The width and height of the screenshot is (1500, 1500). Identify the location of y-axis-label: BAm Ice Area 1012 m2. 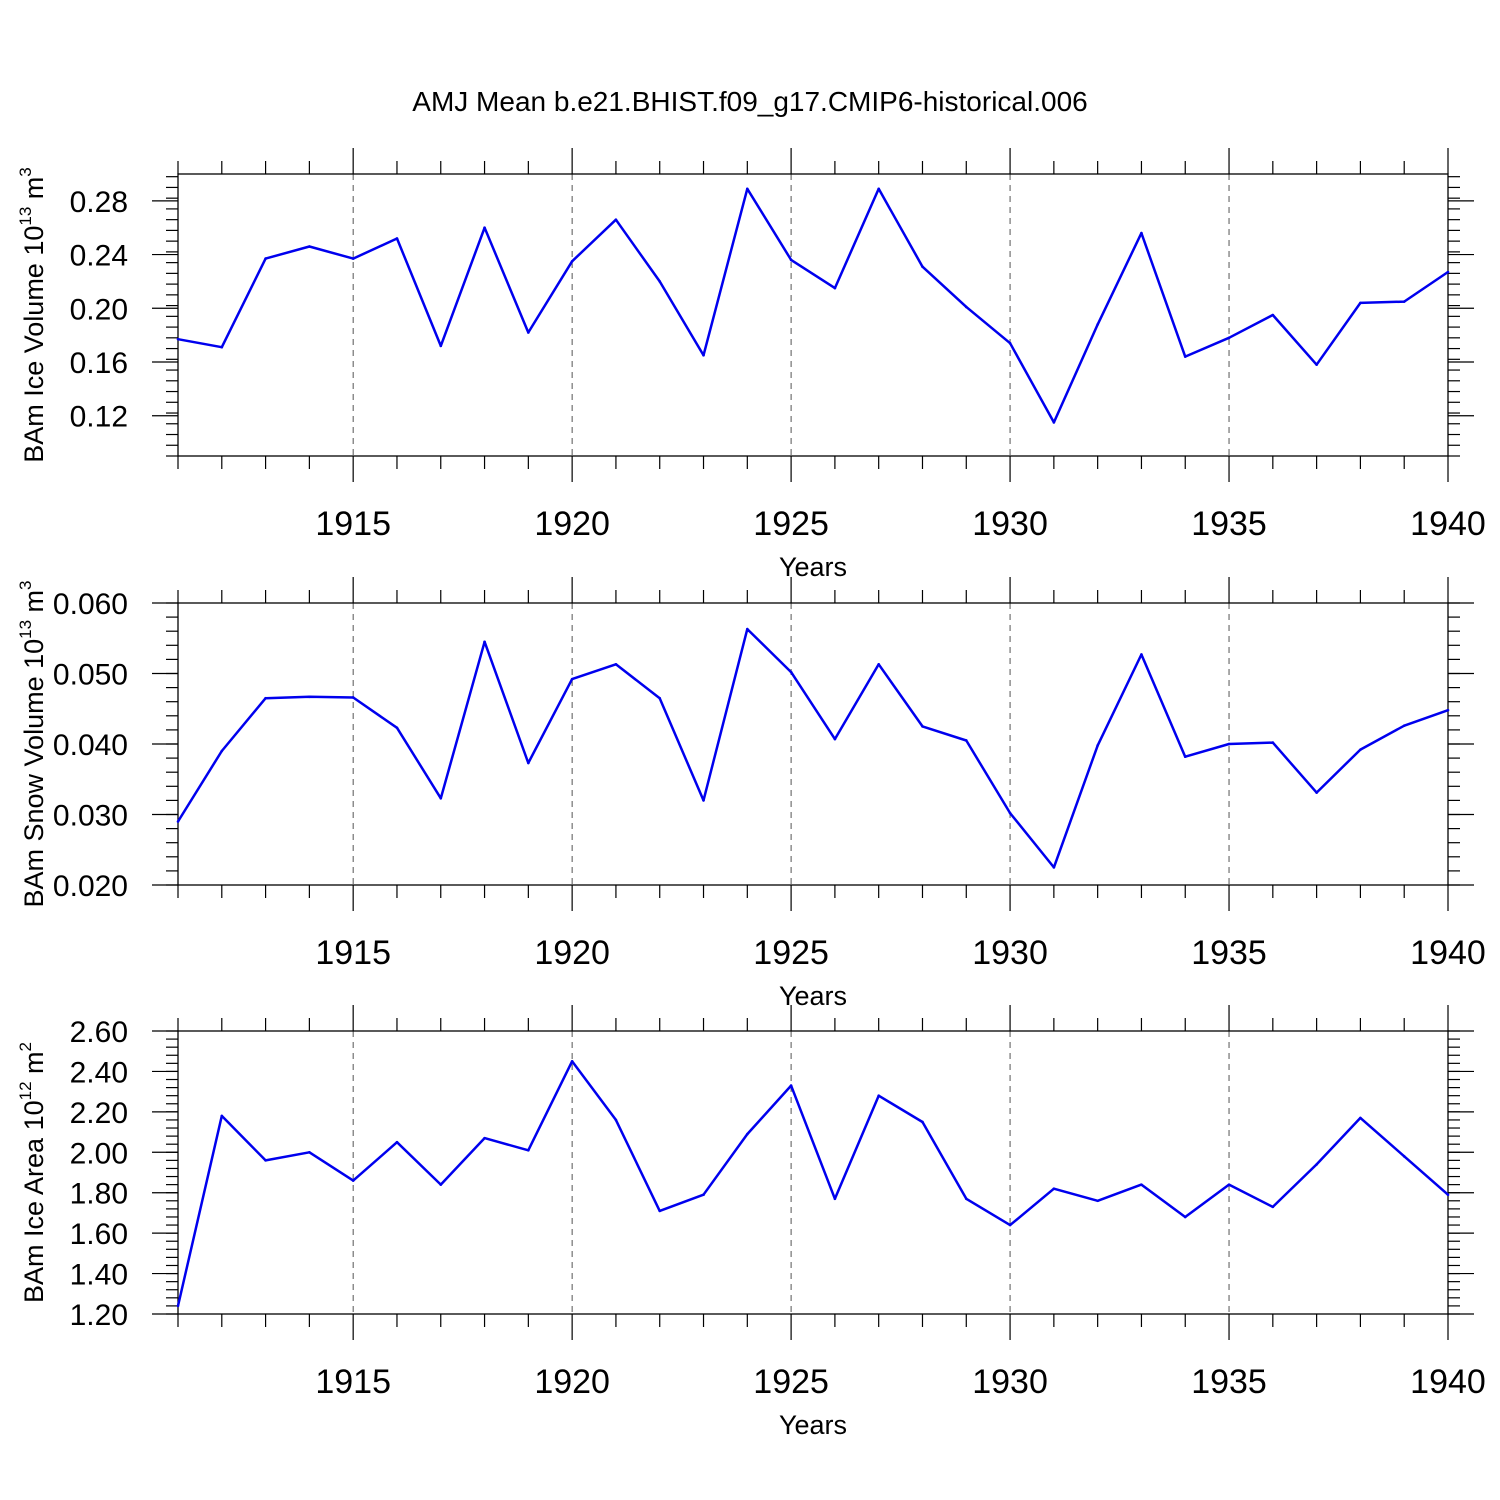
(32, 1172).